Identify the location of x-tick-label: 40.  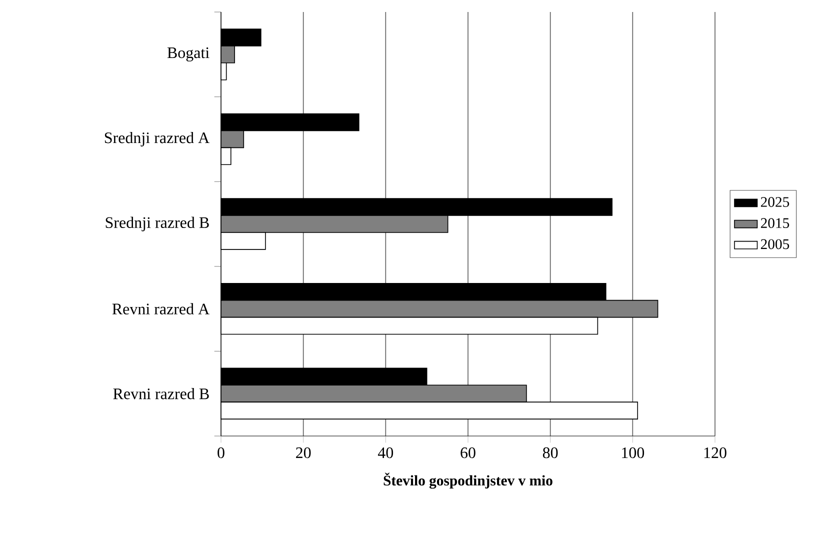
(386, 452).